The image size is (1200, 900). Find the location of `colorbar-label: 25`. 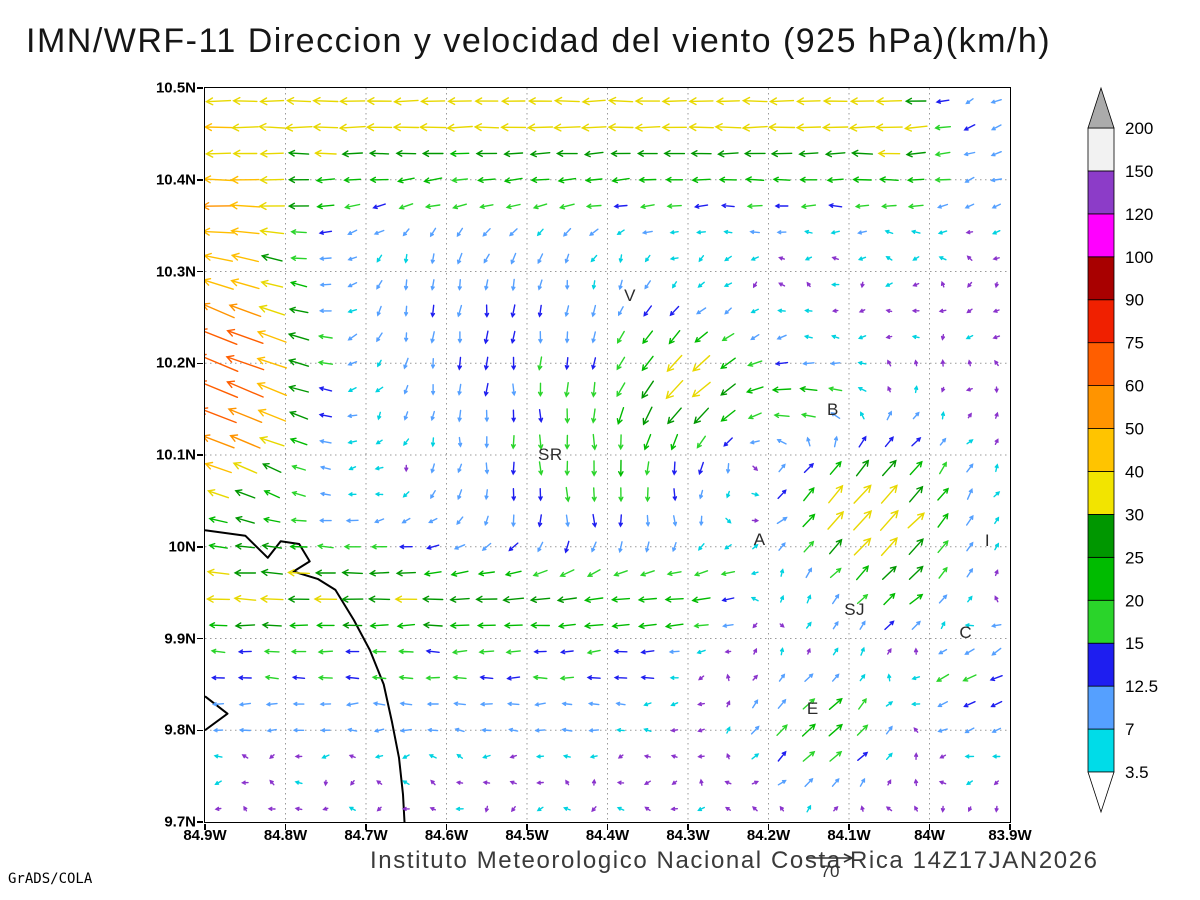

colorbar-label: 25 is located at coordinates (1134, 557).